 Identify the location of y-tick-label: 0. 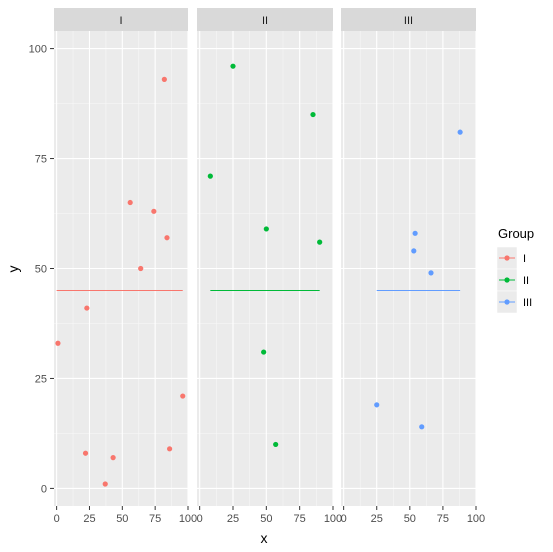
(44, 489).